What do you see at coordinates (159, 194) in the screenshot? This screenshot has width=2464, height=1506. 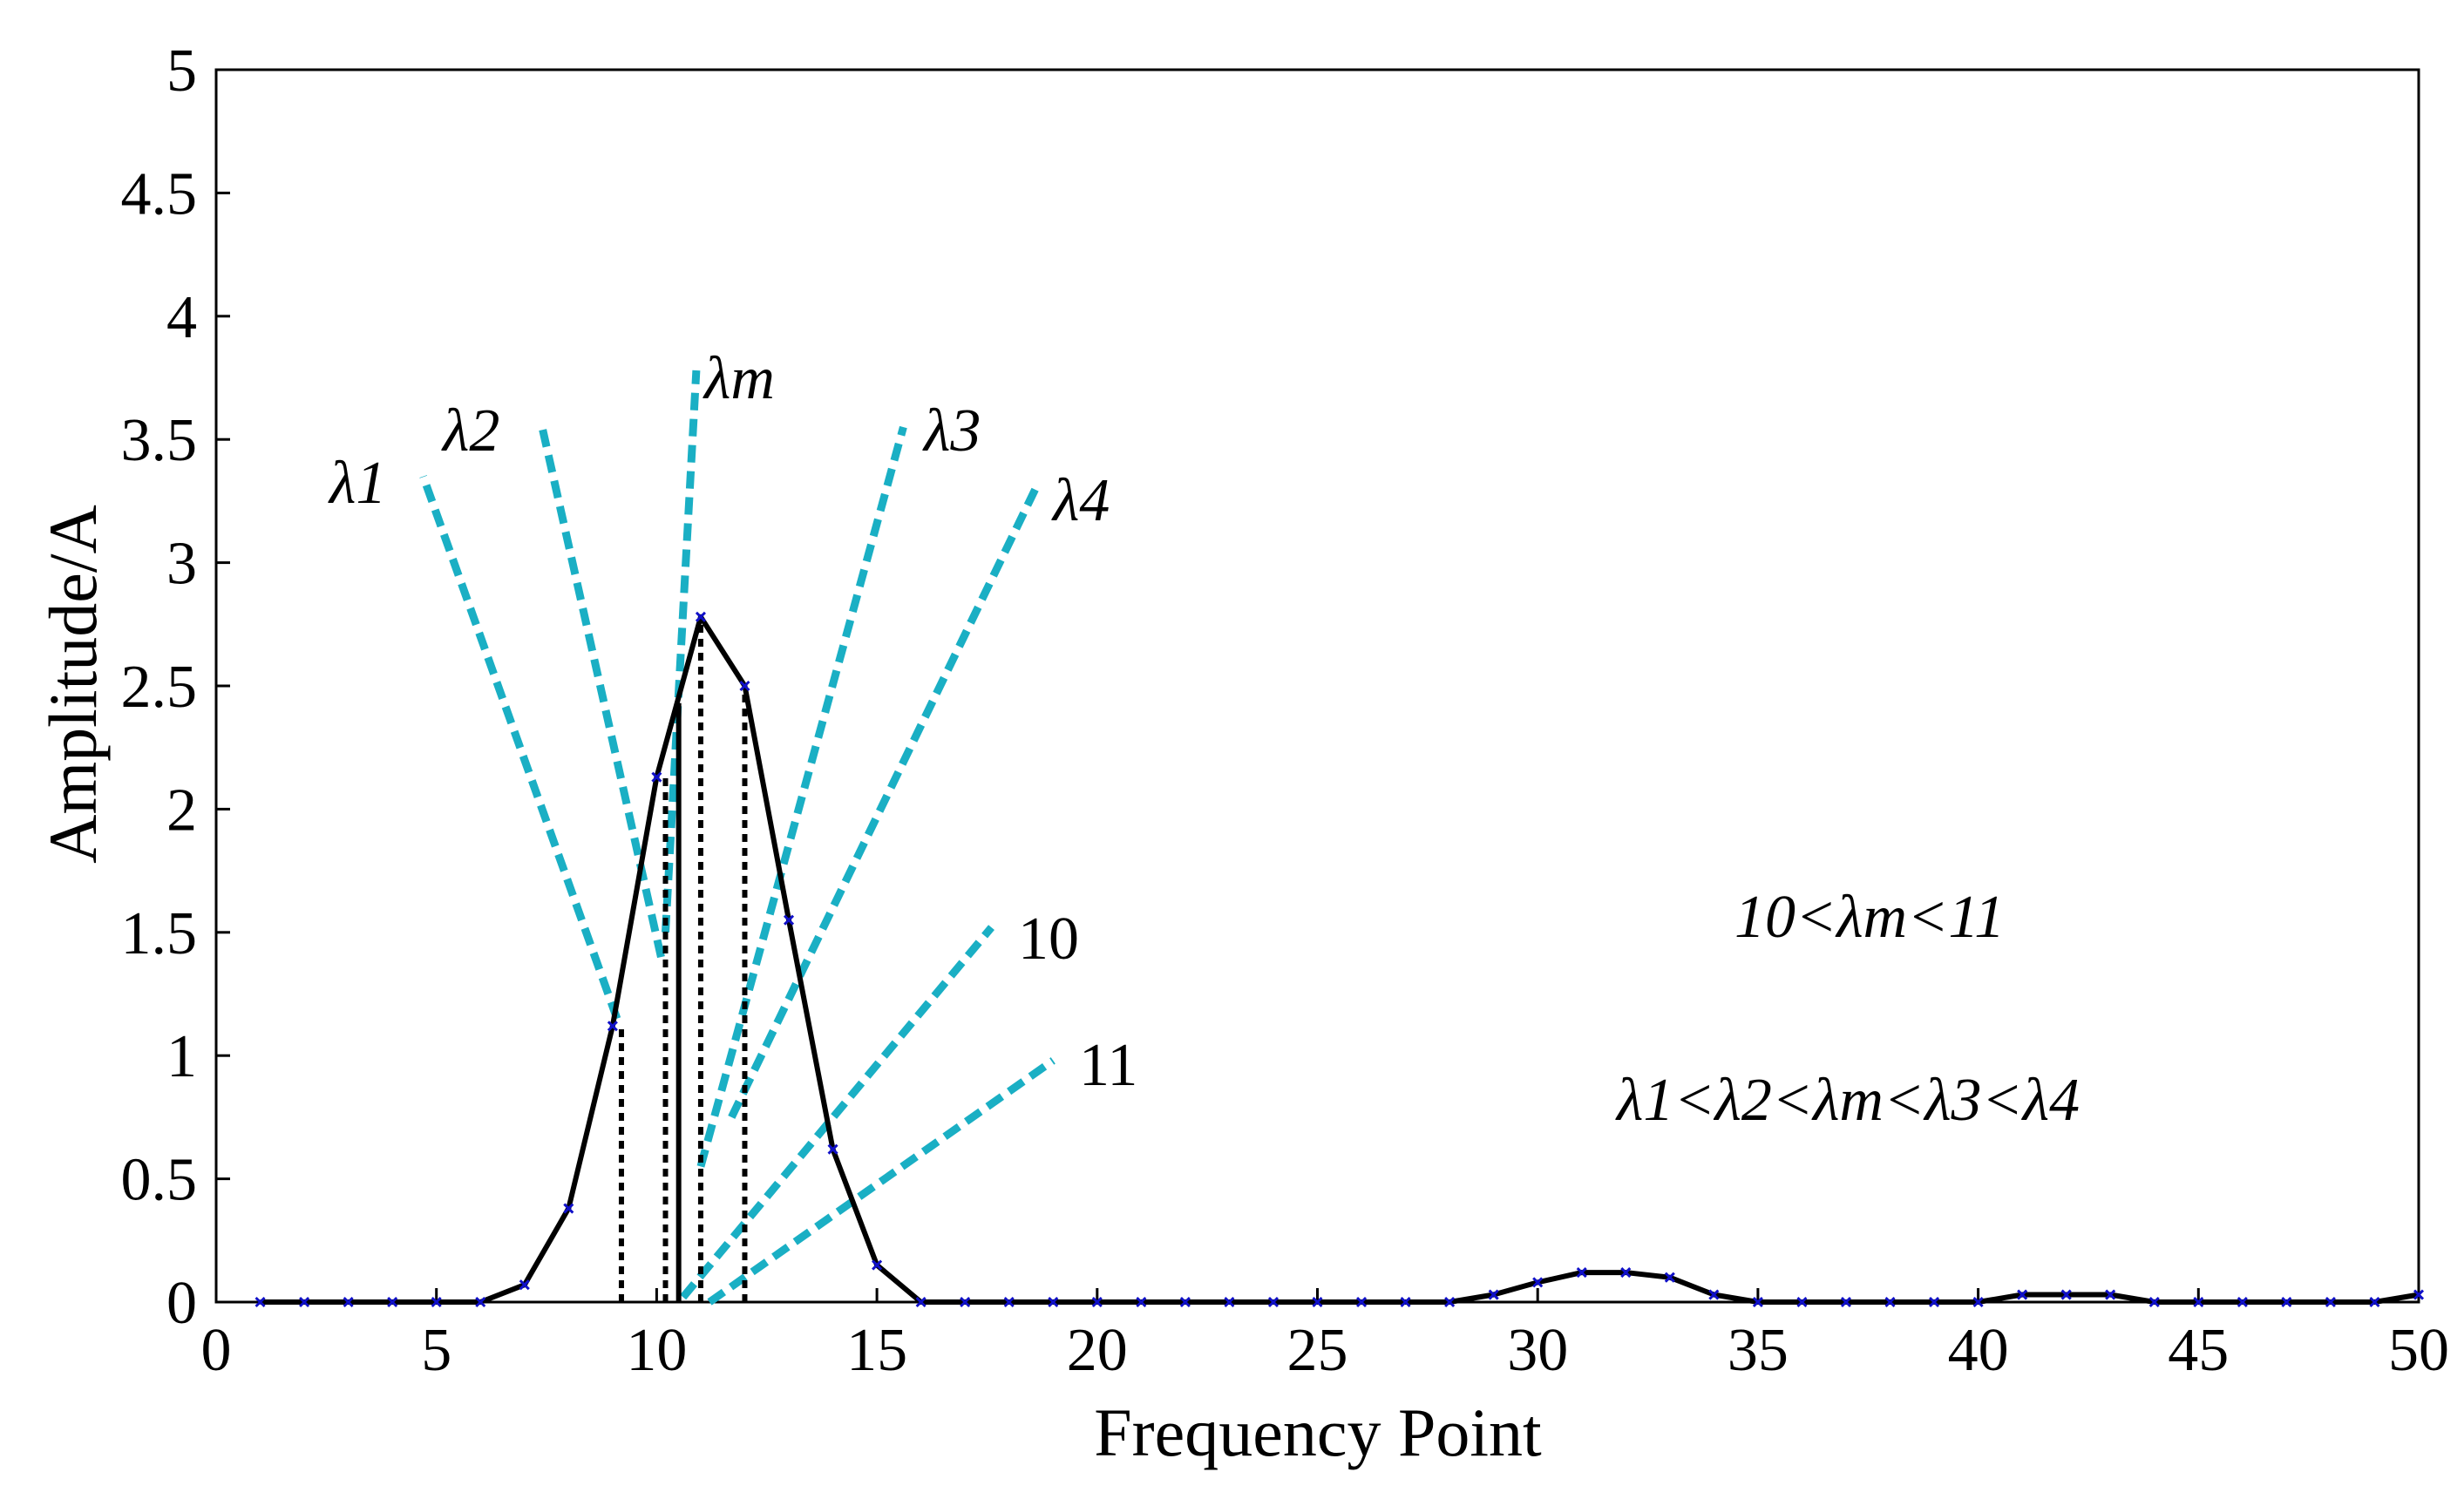 I see `y-tick-label: 4.5` at bounding box center [159, 194].